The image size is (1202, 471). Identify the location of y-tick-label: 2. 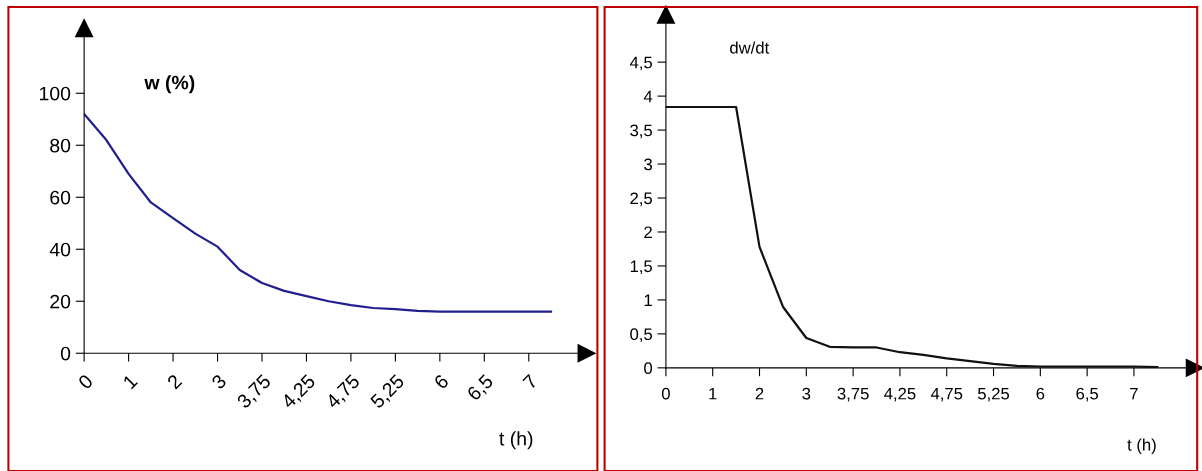
(648, 232).